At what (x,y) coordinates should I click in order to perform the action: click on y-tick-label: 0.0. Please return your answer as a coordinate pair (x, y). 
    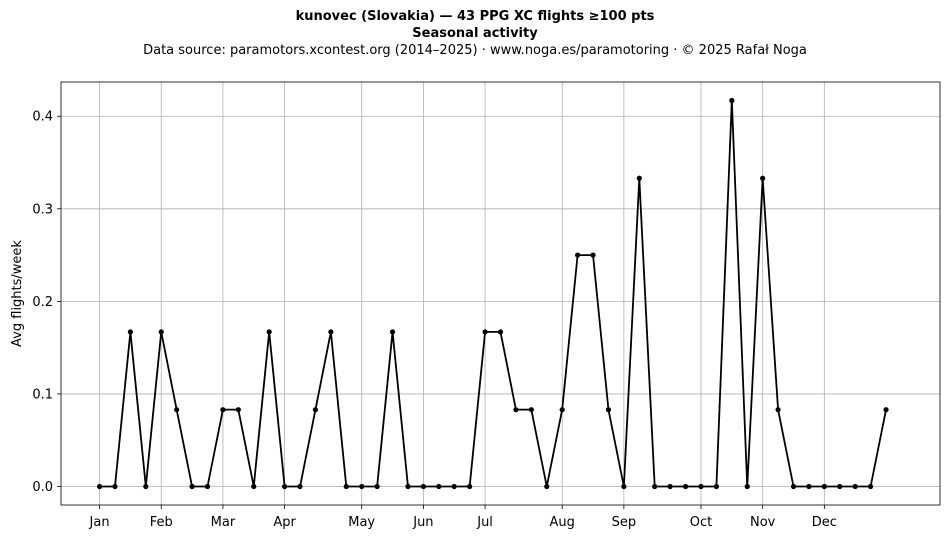
    Looking at the image, I should click on (42, 487).